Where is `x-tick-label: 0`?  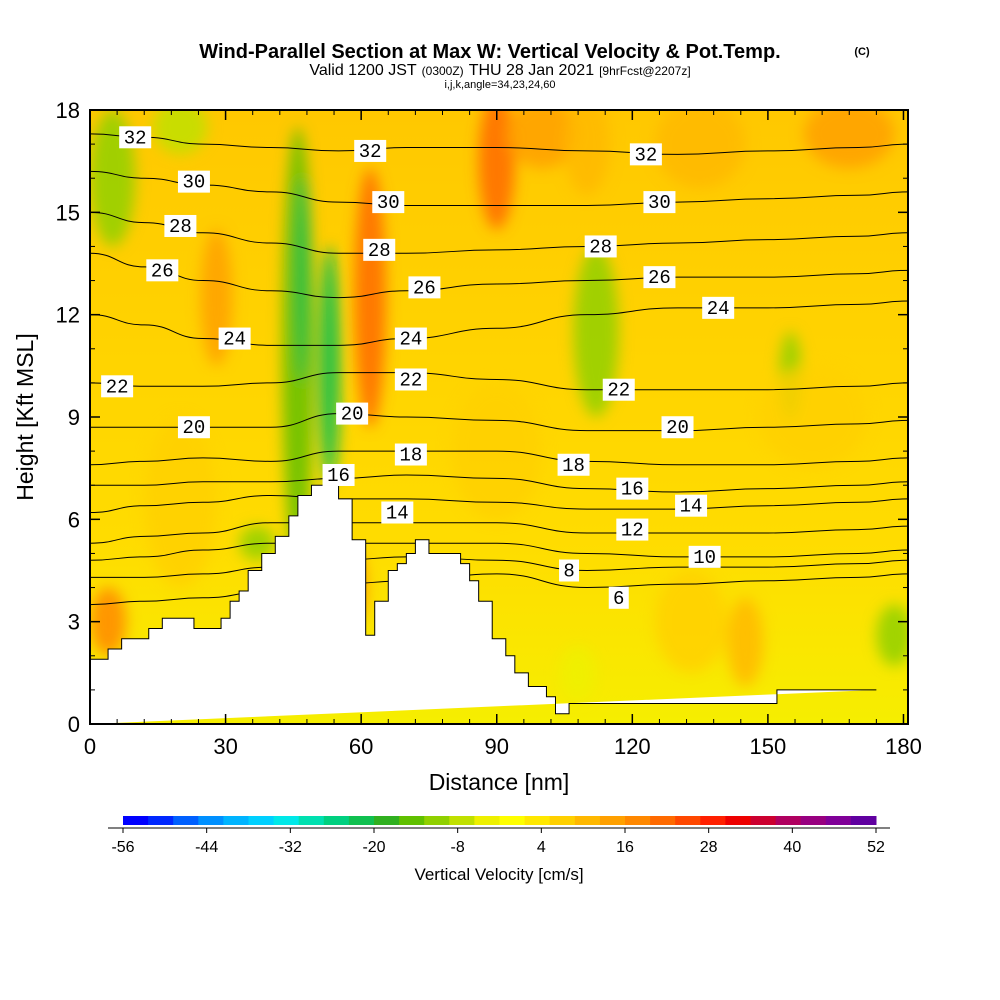 x-tick-label: 0 is located at coordinates (90, 746).